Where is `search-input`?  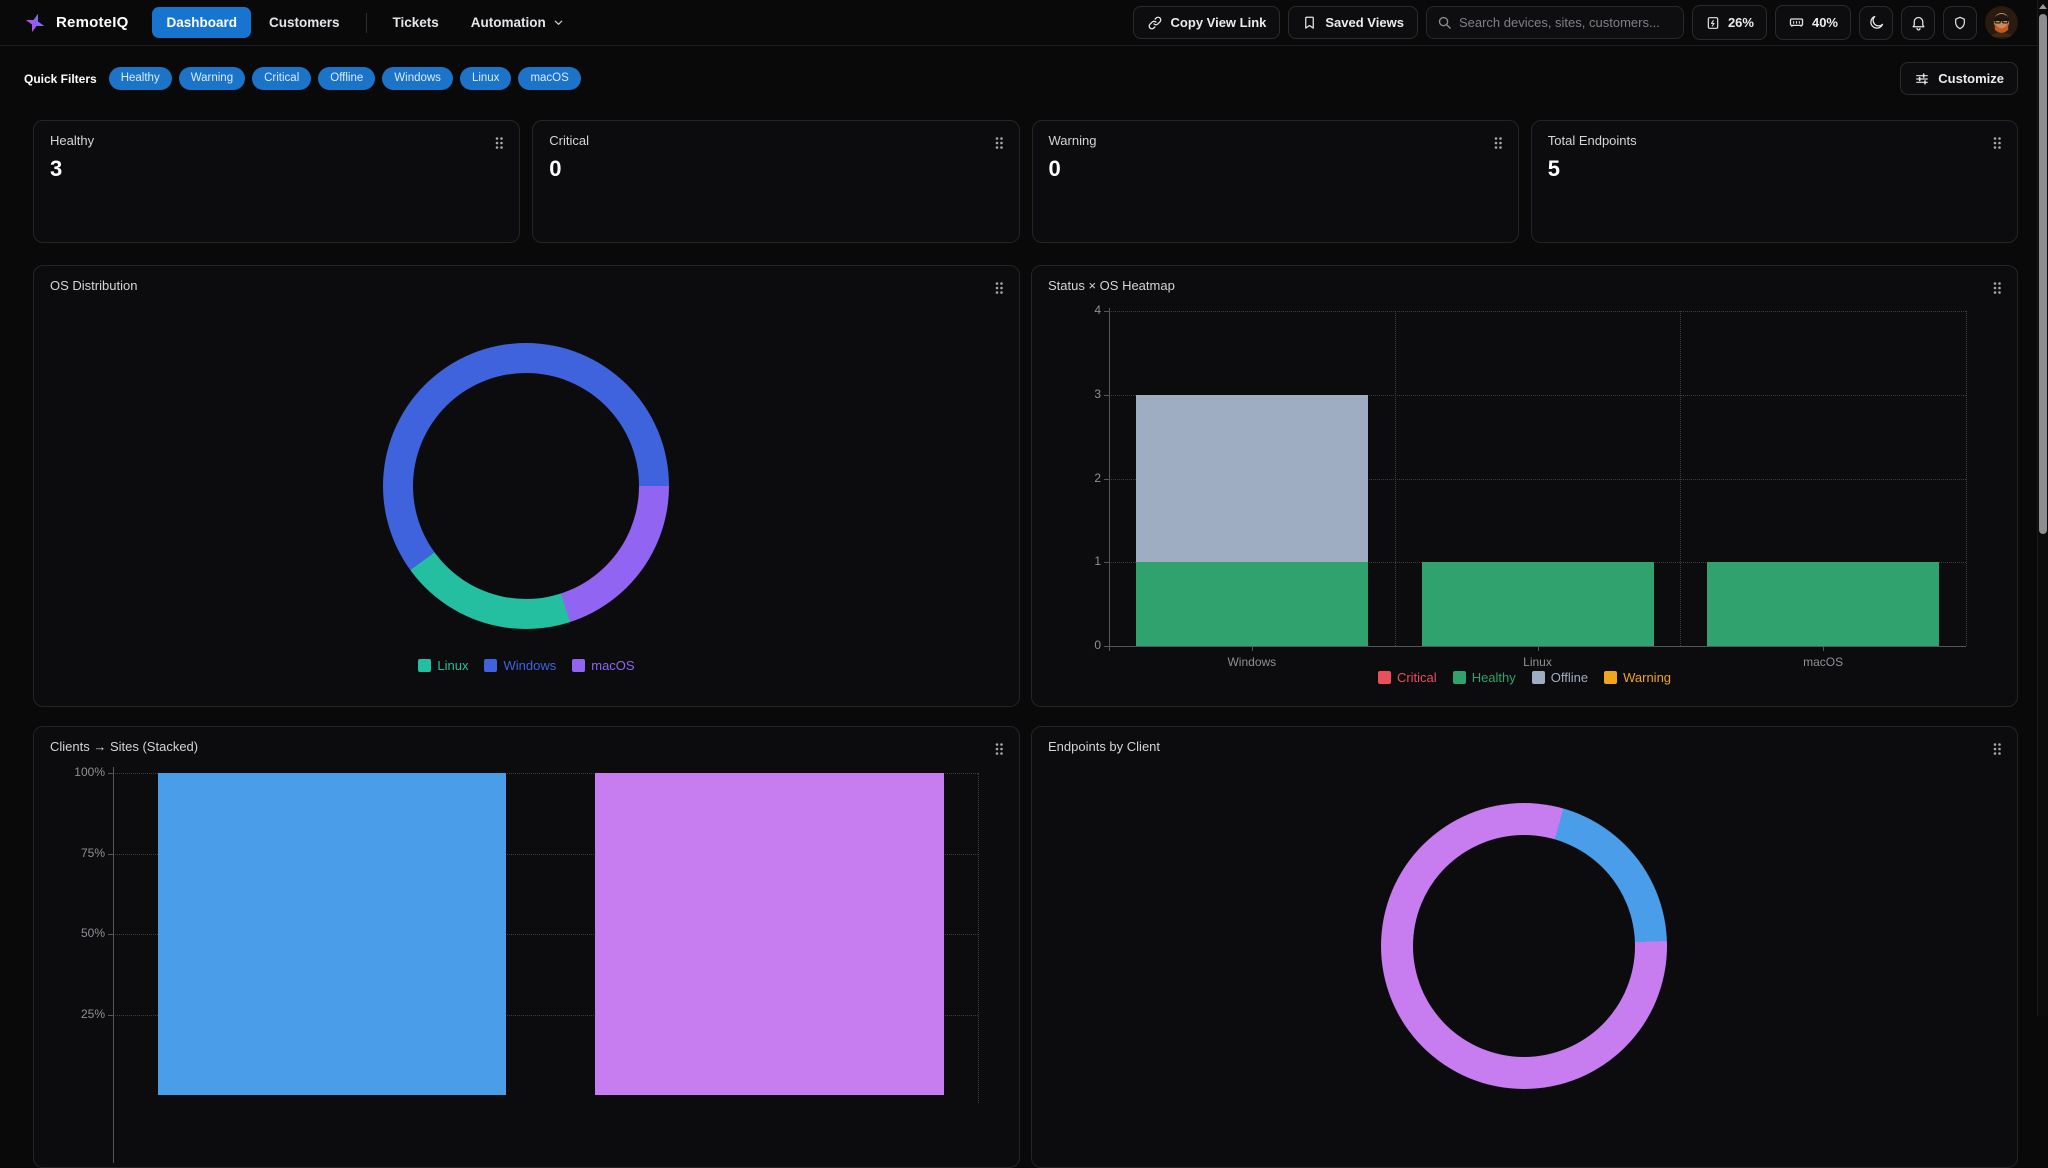 search-input is located at coordinates (1554, 22).